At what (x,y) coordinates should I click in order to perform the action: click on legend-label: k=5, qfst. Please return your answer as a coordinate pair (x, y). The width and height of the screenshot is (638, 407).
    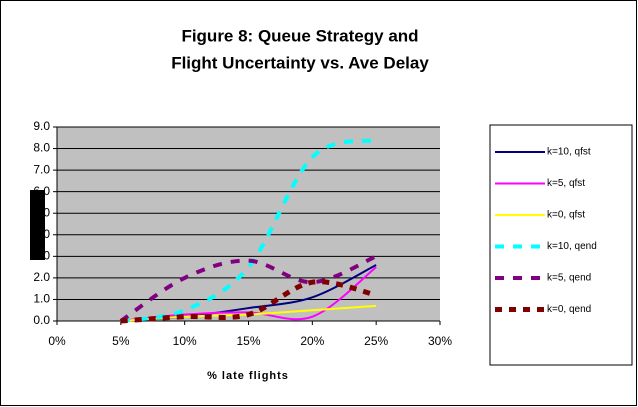
    Looking at the image, I should click on (566, 183).